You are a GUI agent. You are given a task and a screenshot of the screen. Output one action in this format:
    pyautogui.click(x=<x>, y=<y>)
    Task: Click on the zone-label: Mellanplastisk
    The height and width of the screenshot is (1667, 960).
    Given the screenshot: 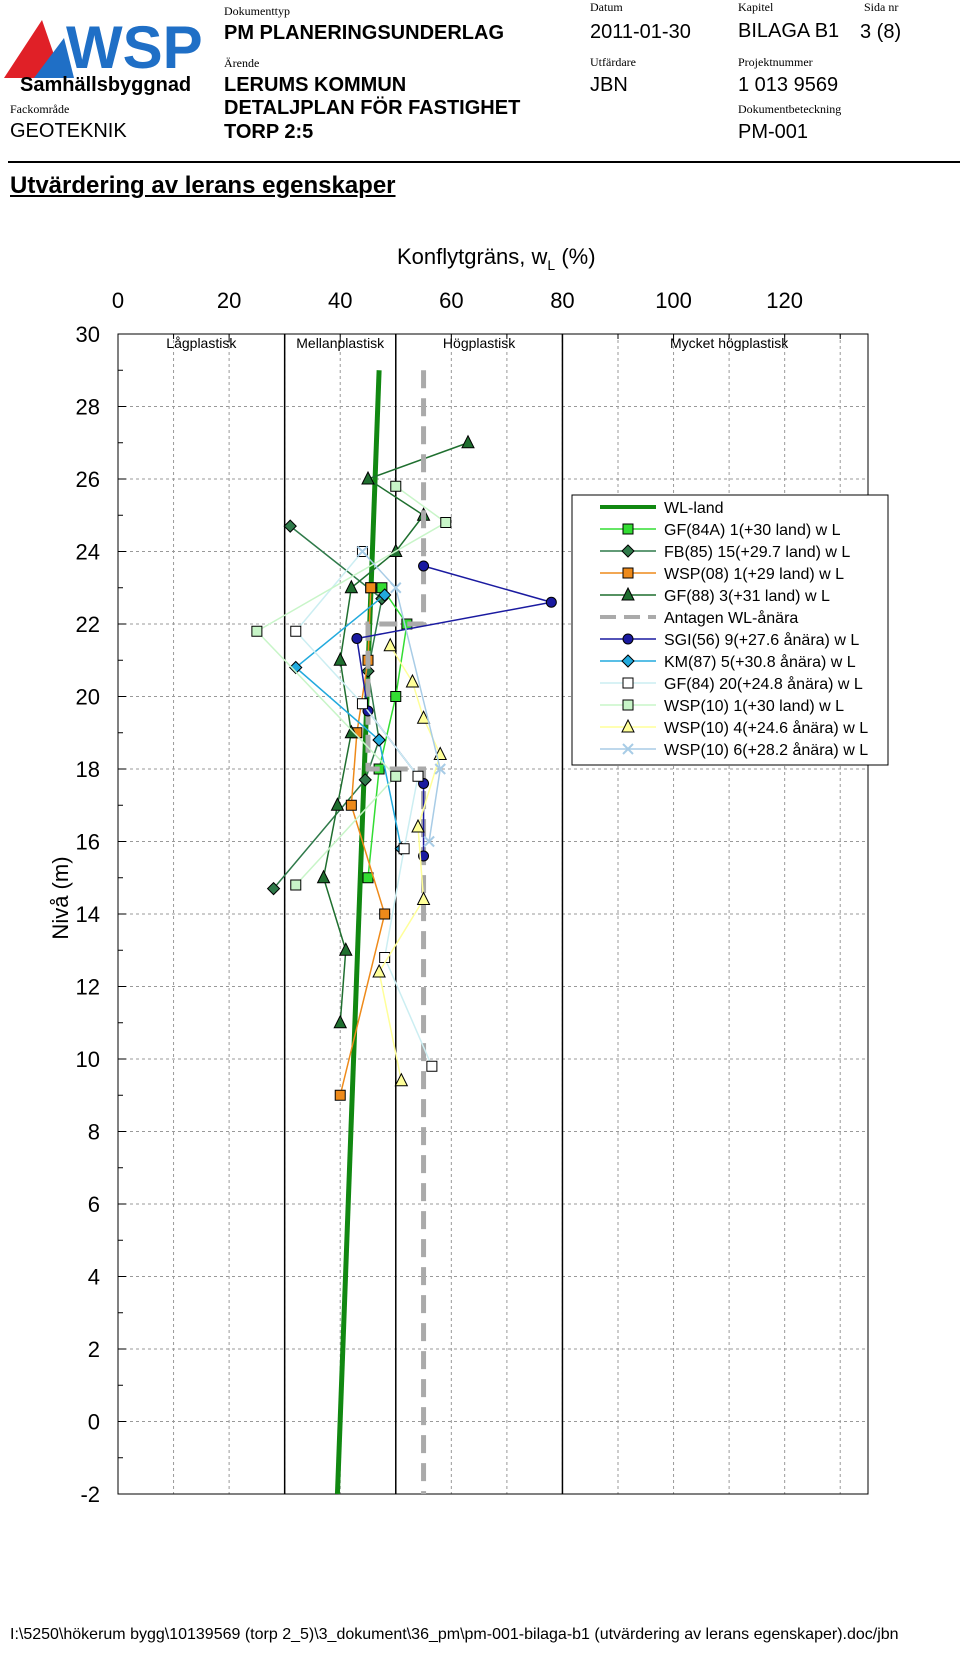 What is the action you would take?
    pyautogui.click(x=340, y=343)
    